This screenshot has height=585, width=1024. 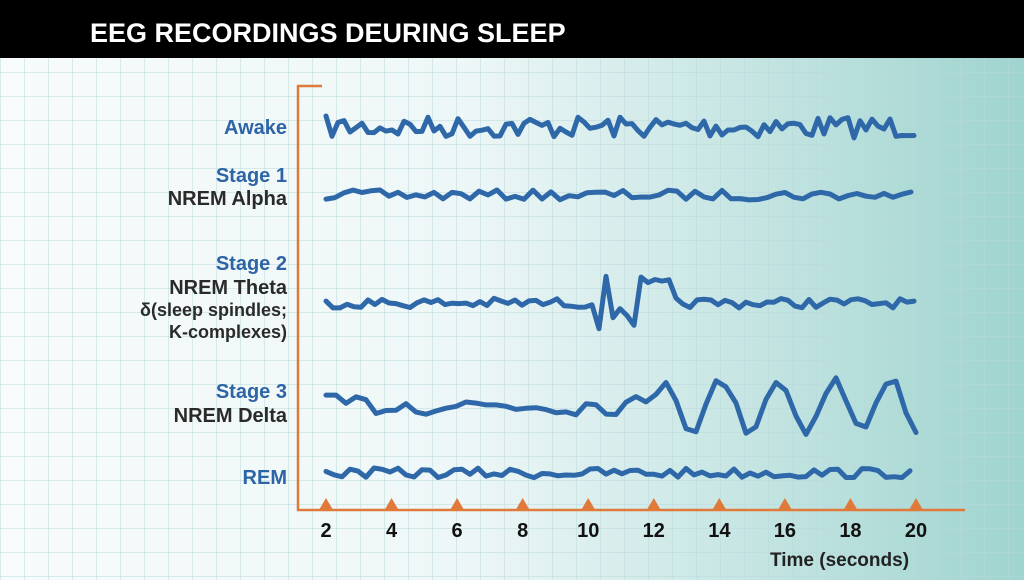 What do you see at coordinates (785, 531) in the screenshot?
I see `tick-label: 16` at bounding box center [785, 531].